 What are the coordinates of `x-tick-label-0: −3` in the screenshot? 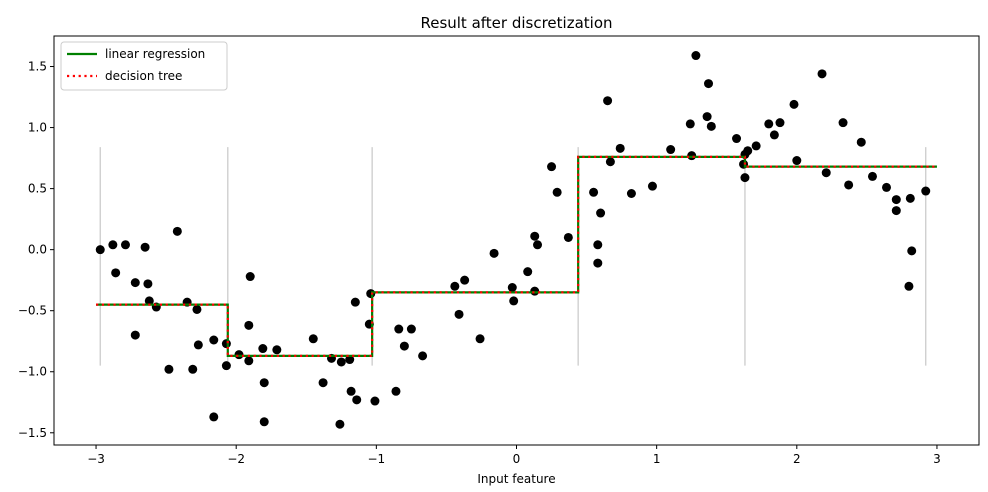 It's located at (96, 459).